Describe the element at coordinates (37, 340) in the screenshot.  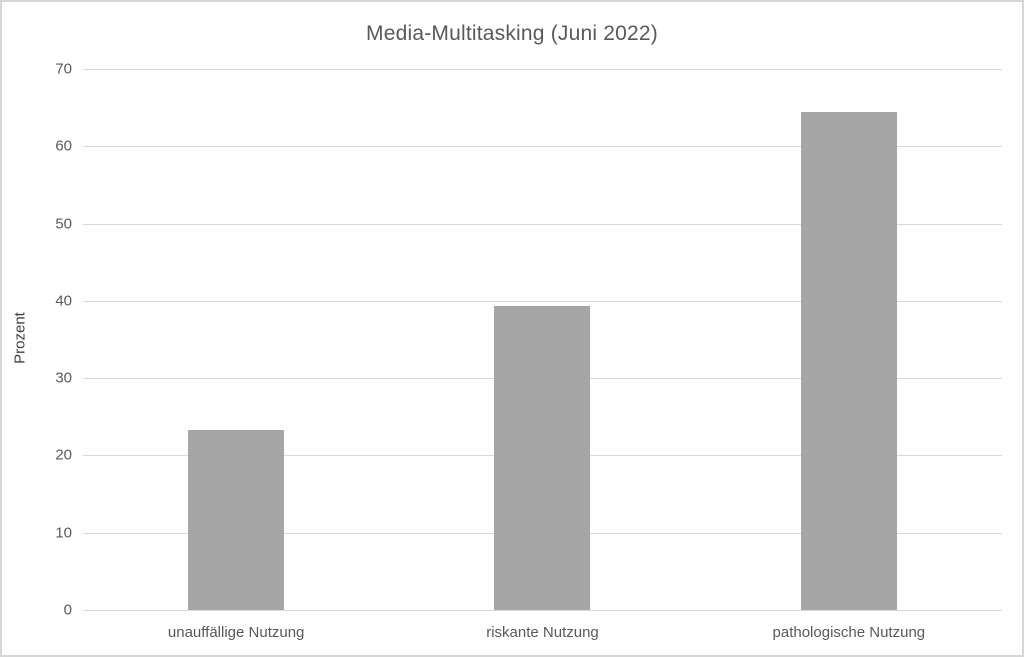
I see `y-axis-tick-labels: 0 10 20 30 40 50 60 70` at that location.